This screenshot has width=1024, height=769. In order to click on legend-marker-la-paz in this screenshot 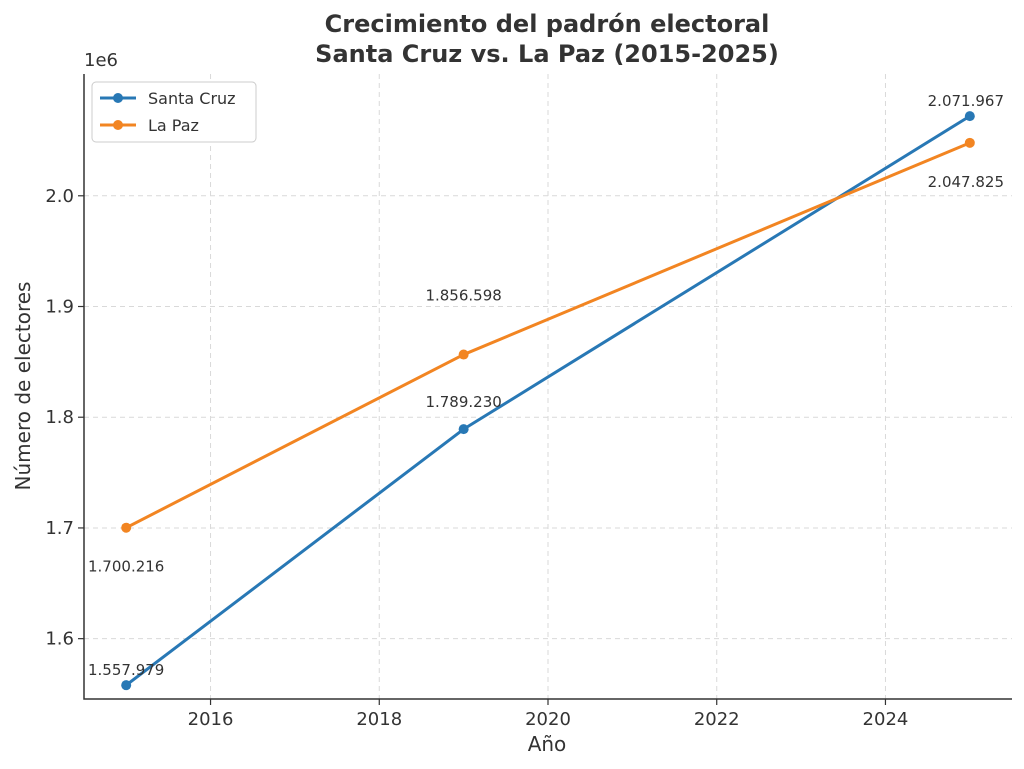, I will do `click(118, 125)`.